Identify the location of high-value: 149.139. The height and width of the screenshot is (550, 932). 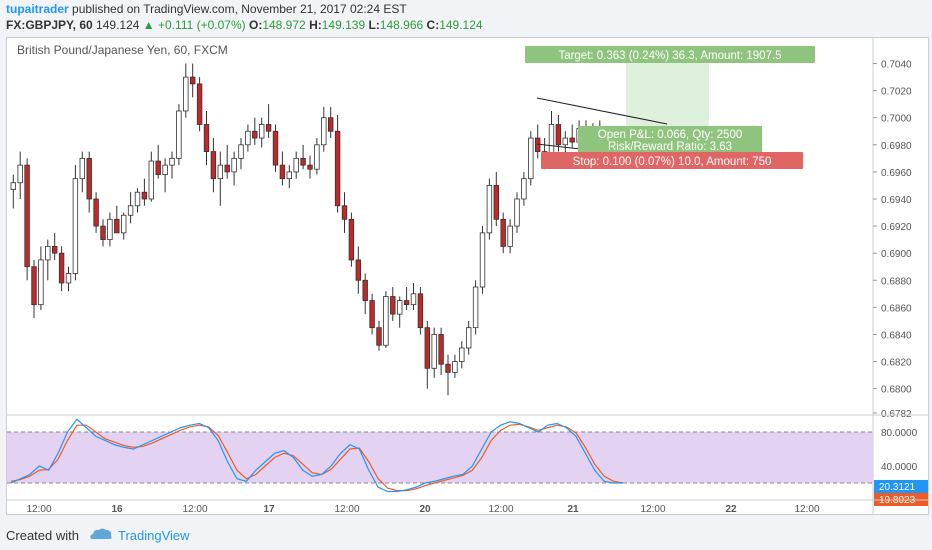
(343, 25).